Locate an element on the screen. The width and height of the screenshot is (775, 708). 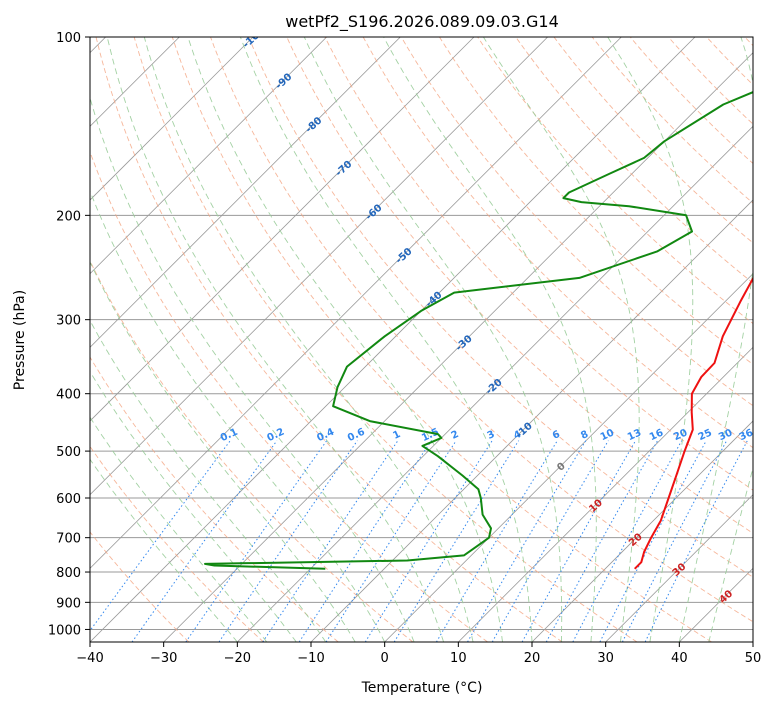
isotherm-label: -100 is located at coordinates (254, 38).